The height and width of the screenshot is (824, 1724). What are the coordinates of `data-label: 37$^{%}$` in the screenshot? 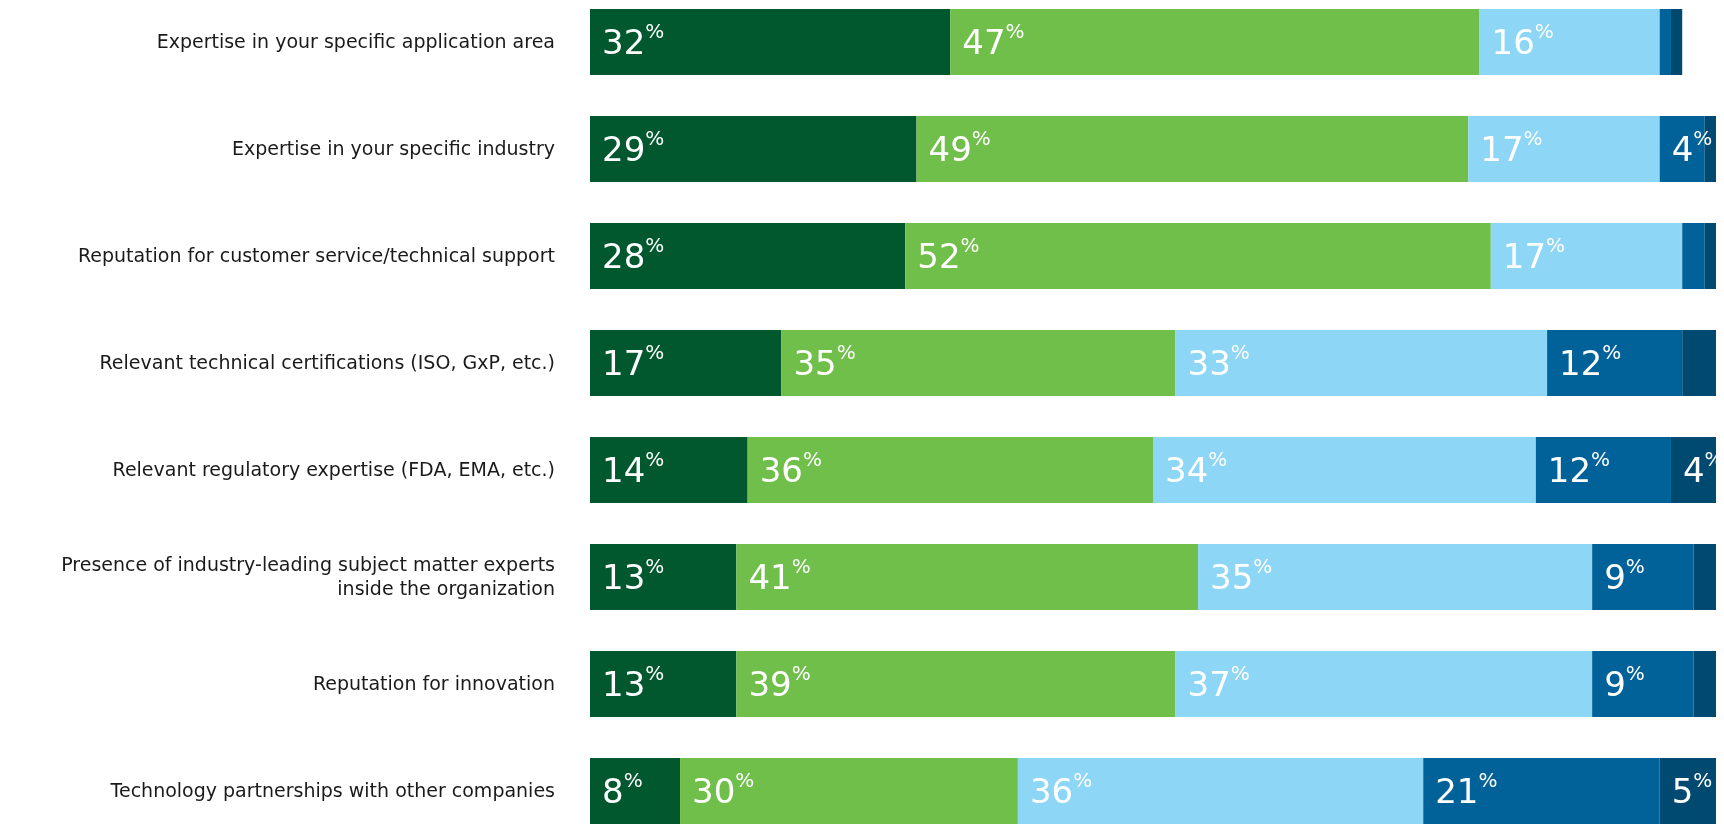 It's located at (1218, 682).